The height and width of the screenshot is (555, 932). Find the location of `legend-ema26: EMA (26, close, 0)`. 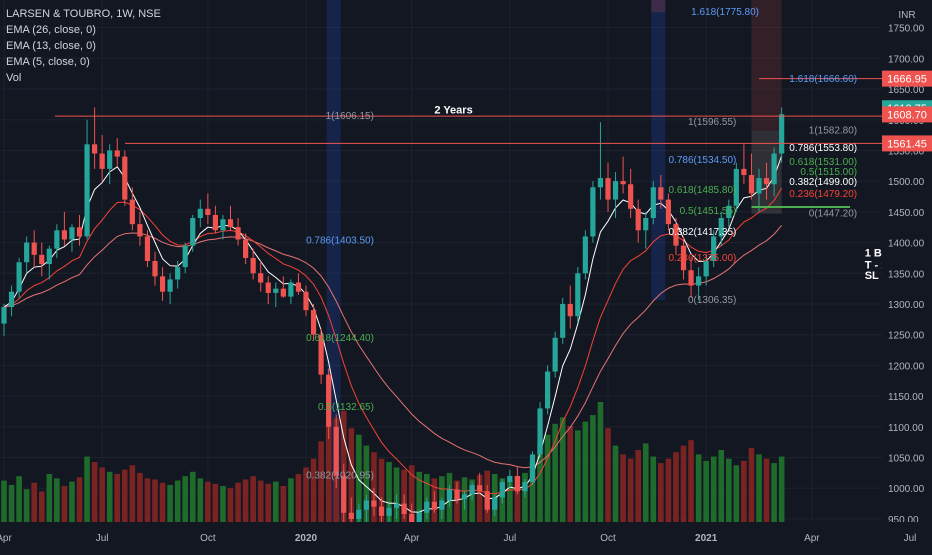

legend-ema26: EMA (26, close, 0) is located at coordinates (51, 30).